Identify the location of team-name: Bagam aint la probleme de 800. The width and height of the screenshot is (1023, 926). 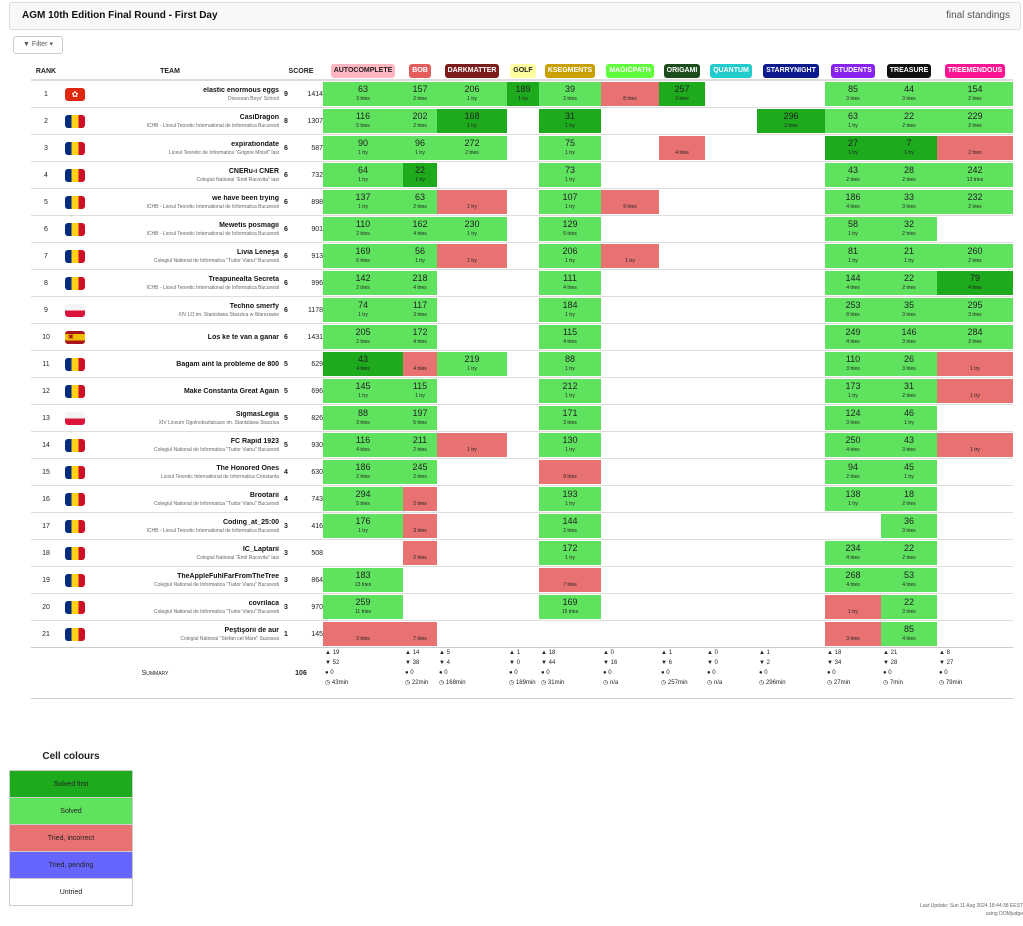
(227, 364).